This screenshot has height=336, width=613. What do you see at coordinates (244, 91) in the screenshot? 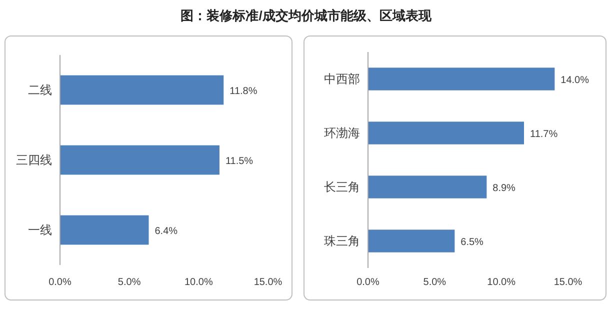
I see `data-label: 11.8%` at bounding box center [244, 91].